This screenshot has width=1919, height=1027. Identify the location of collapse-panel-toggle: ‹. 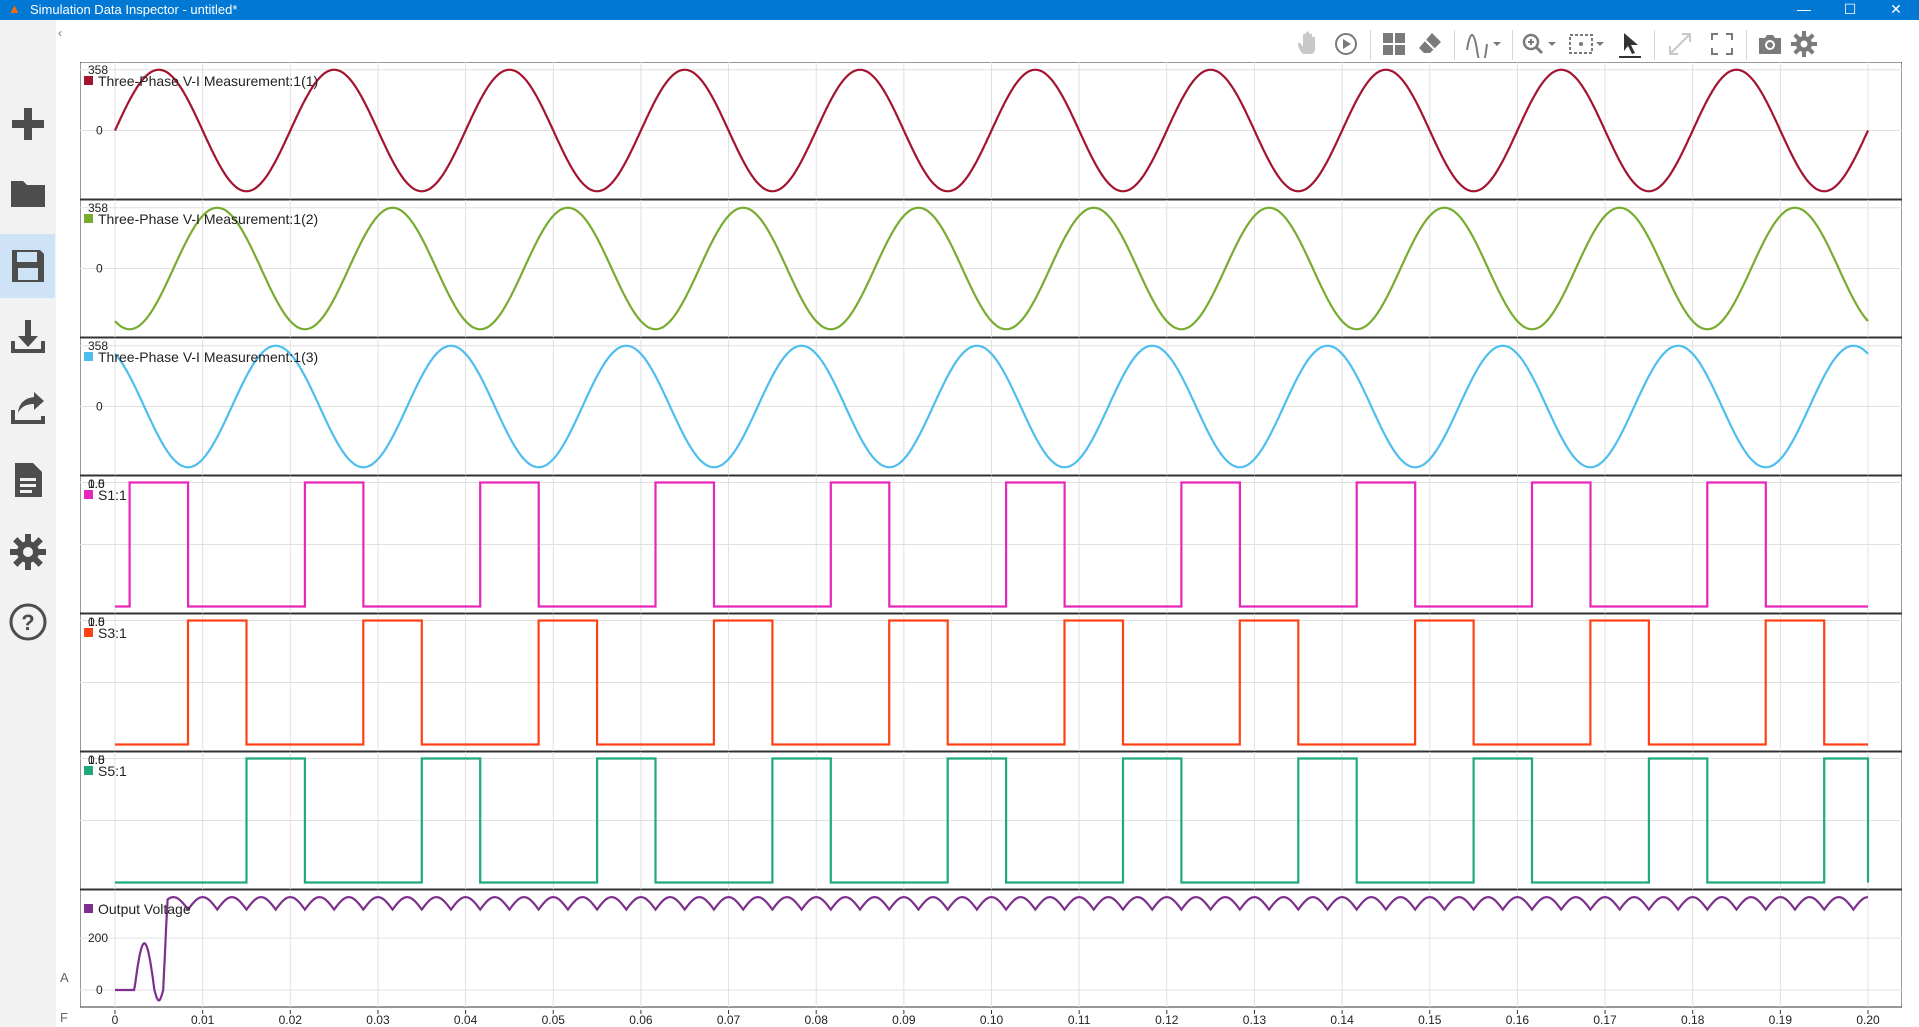
(60, 33).